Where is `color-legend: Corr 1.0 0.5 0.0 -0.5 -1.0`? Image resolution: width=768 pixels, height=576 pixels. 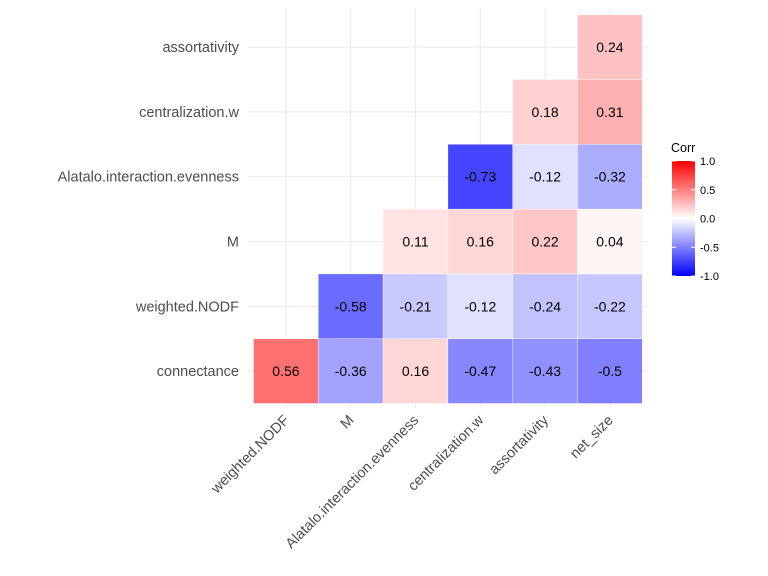 color-legend: Corr 1.0 0.5 0.0 -0.5 -1.0 is located at coordinates (695, 212).